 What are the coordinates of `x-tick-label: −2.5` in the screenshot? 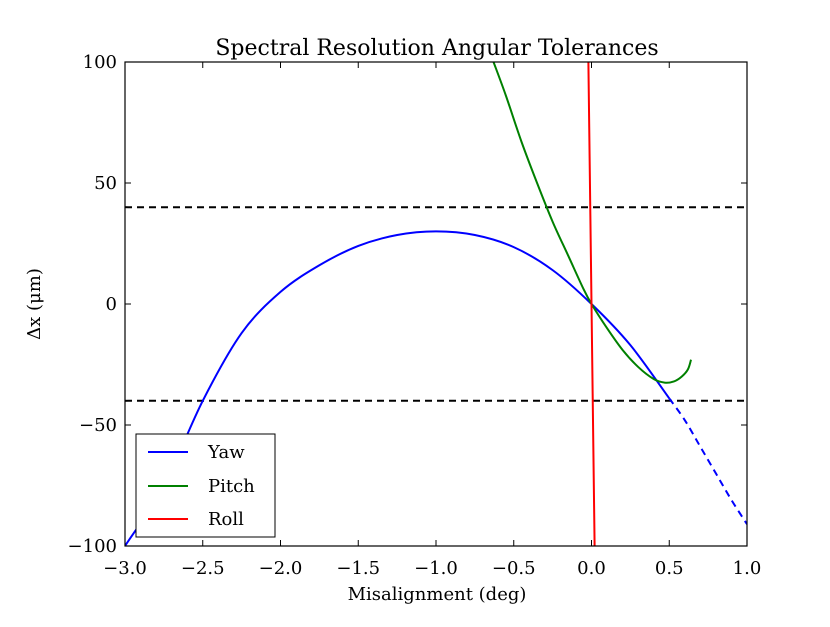 It's located at (203, 568).